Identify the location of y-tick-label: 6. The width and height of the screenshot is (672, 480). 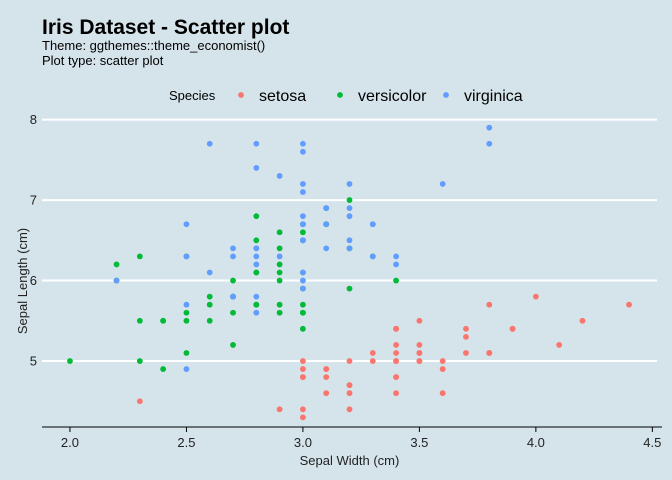
(33, 280).